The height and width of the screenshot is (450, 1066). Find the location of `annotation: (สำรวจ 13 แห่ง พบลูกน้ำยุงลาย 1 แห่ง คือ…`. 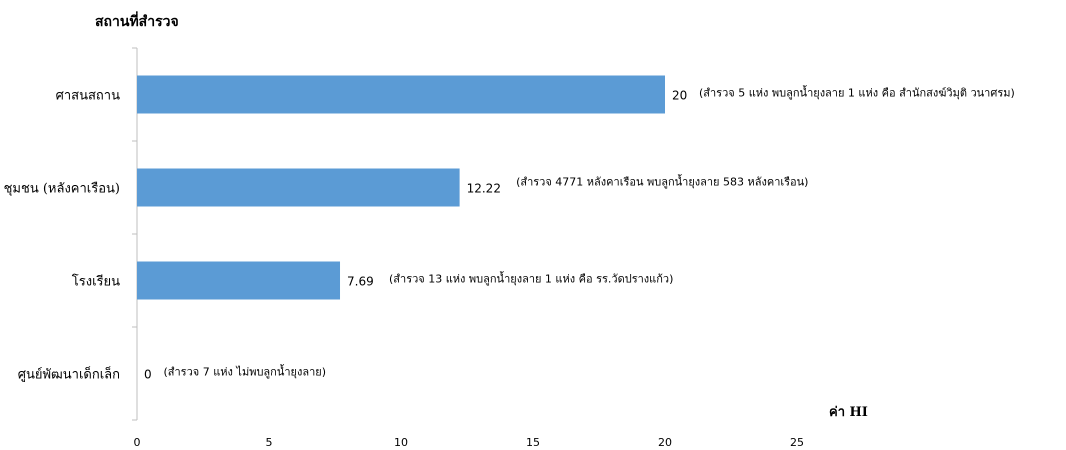

annotation: (สำรวจ 13 แห่ง พบลูกน้ำยุงลาย 1 แห่ง คือ… is located at coordinates (531, 278).